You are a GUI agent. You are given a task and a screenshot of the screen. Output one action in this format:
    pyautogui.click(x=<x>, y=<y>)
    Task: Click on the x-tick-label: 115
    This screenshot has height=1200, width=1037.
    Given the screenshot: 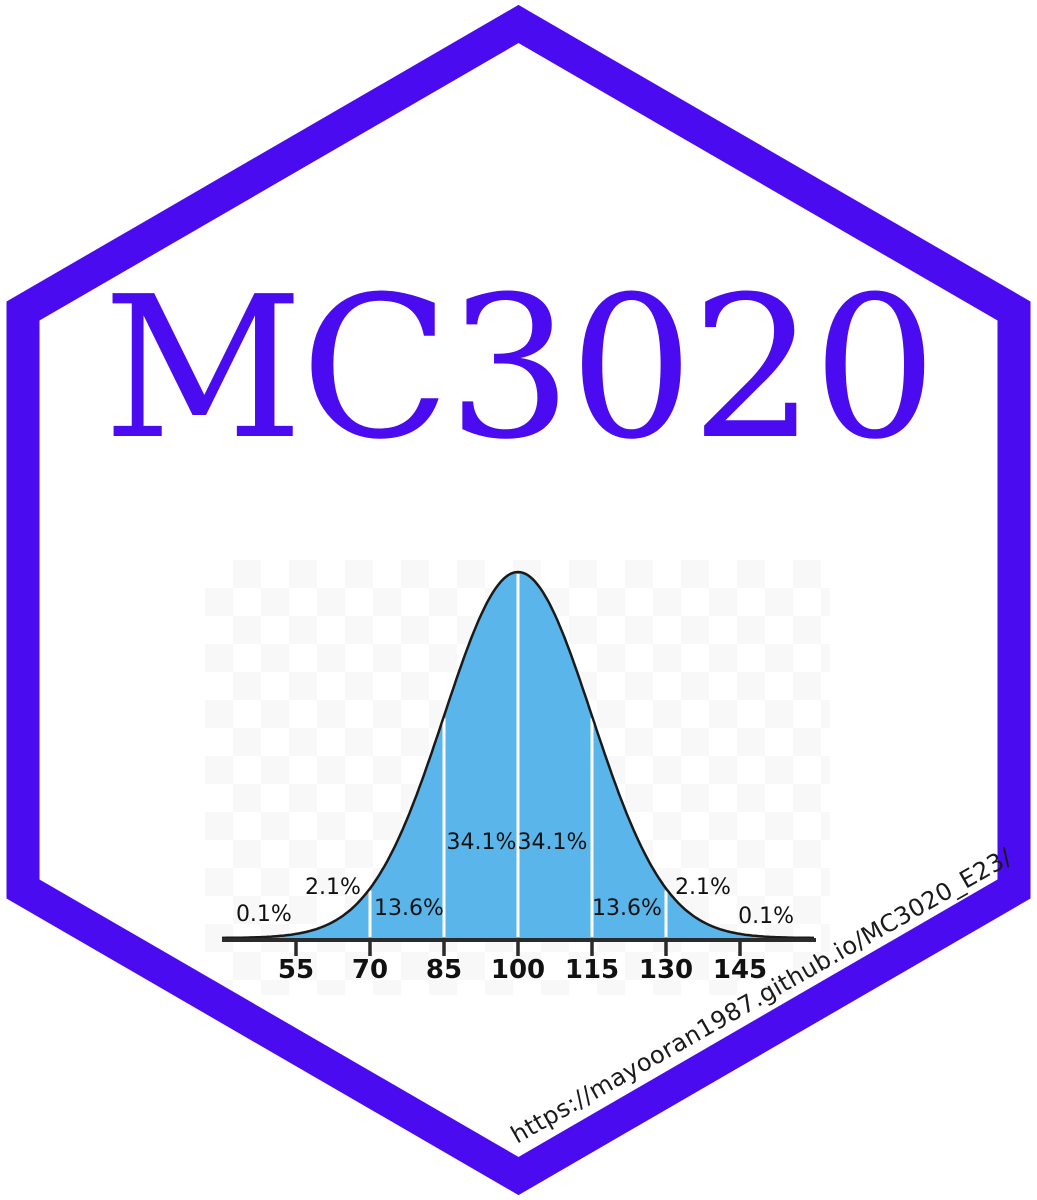 What is the action you would take?
    pyautogui.click(x=592, y=970)
    